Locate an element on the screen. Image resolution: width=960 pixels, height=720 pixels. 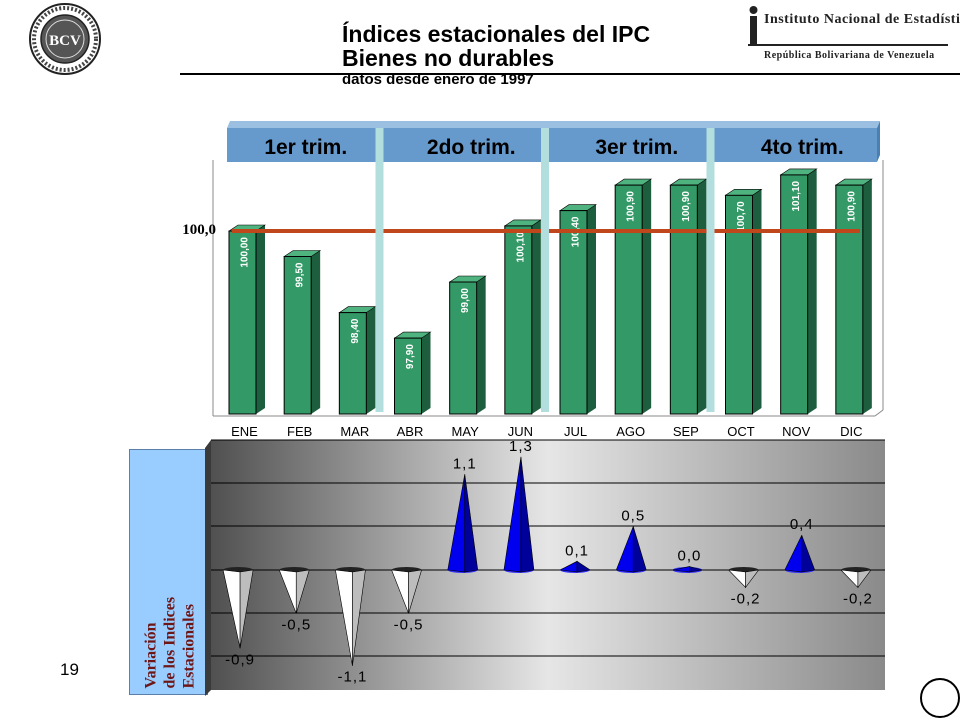
x-tick-label: MAY is located at coordinates (466, 431).